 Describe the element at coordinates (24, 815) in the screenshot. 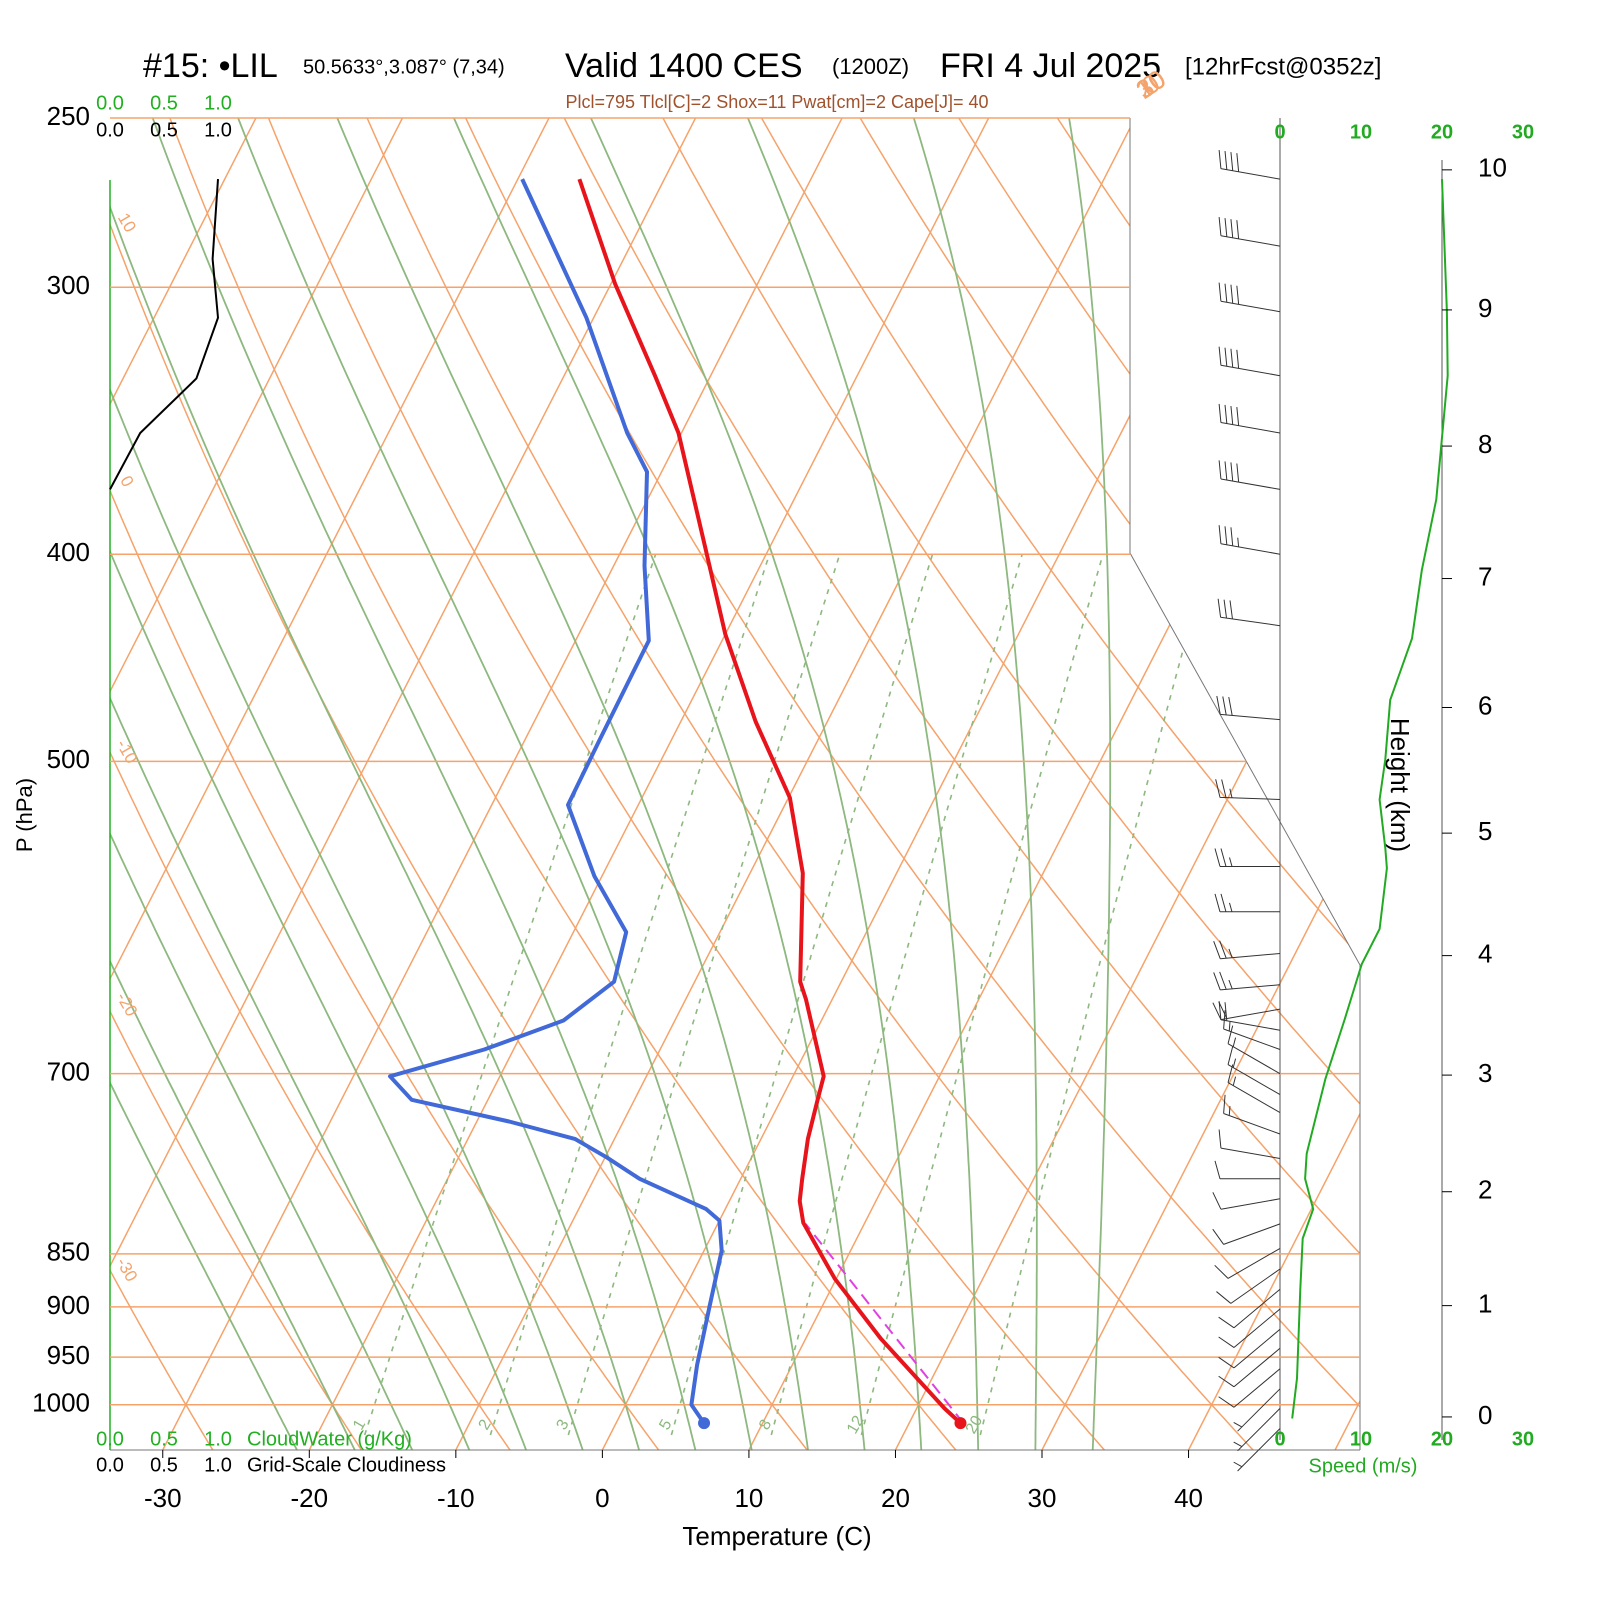

I see `y-axis-label: P (hPa)` at that location.